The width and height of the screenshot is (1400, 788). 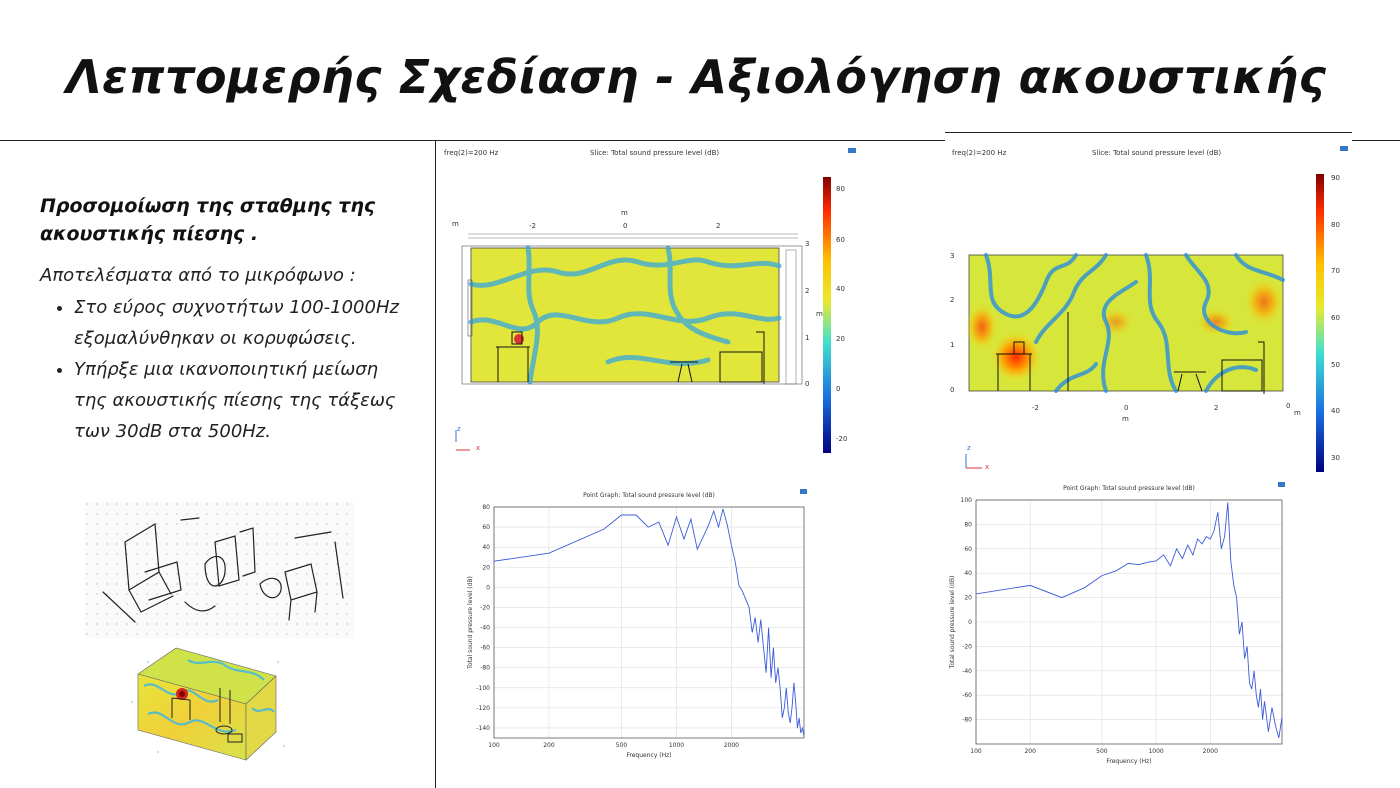 What do you see at coordinates (967, 500) in the screenshot?
I see `y-tick-label: 100` at bounding box center [967, 500].